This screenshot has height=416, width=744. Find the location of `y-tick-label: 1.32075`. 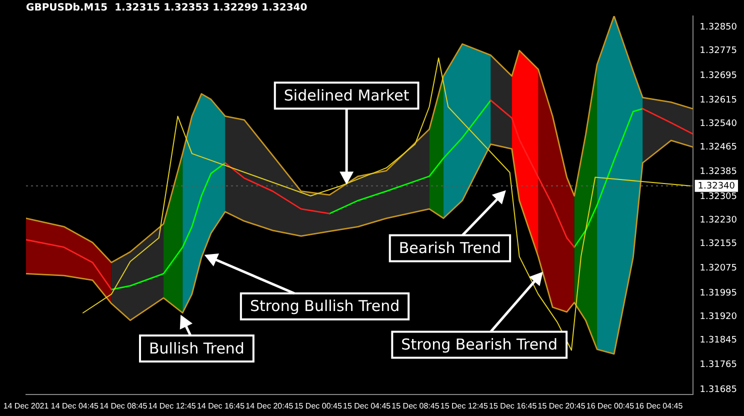

y-tick-label: 1.32075 is located at coordinates (718, 269).